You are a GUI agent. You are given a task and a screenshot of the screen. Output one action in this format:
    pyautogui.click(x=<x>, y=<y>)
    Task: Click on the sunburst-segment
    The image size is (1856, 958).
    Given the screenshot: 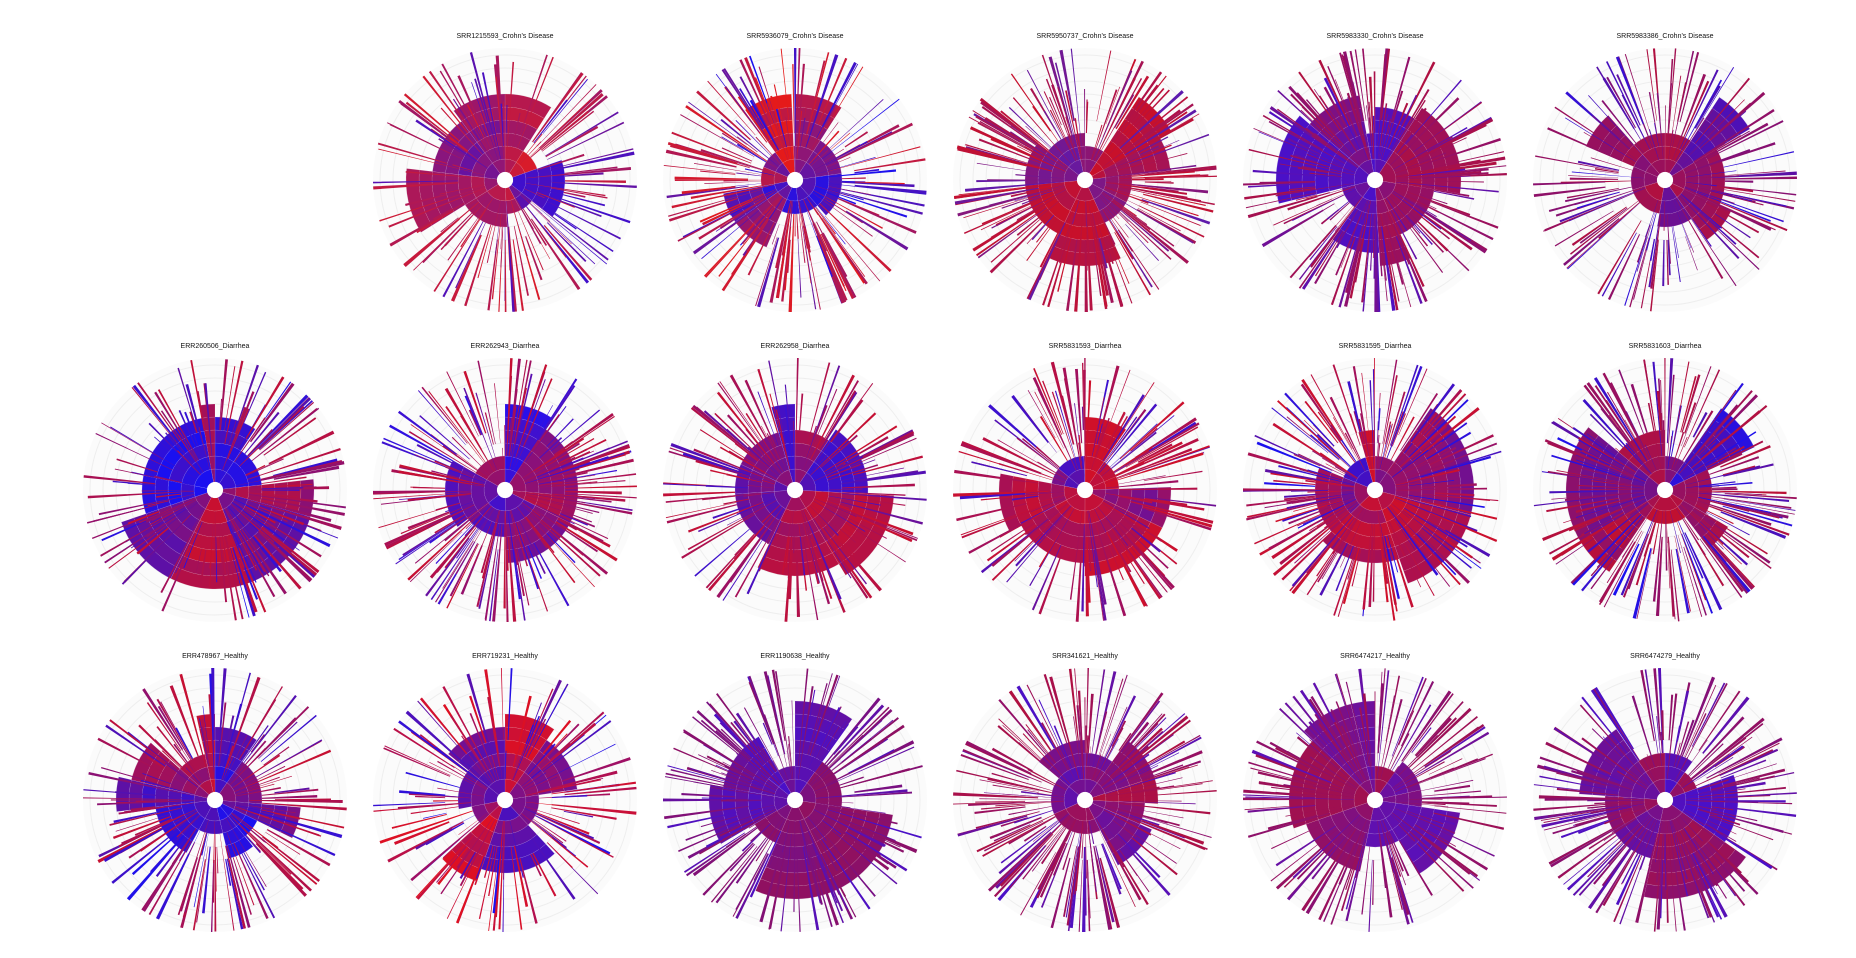 What is the action you would take?
    pyautogui.click(x=254, y=812)
    